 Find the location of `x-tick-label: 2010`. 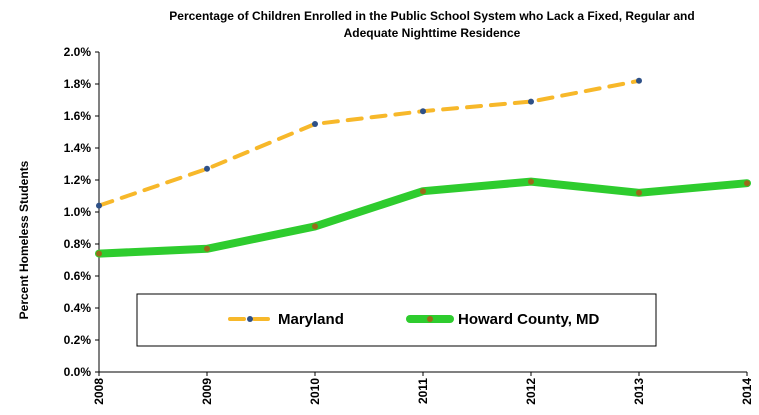

x-tick-label: 2010 is located at coordinates (315, 391).